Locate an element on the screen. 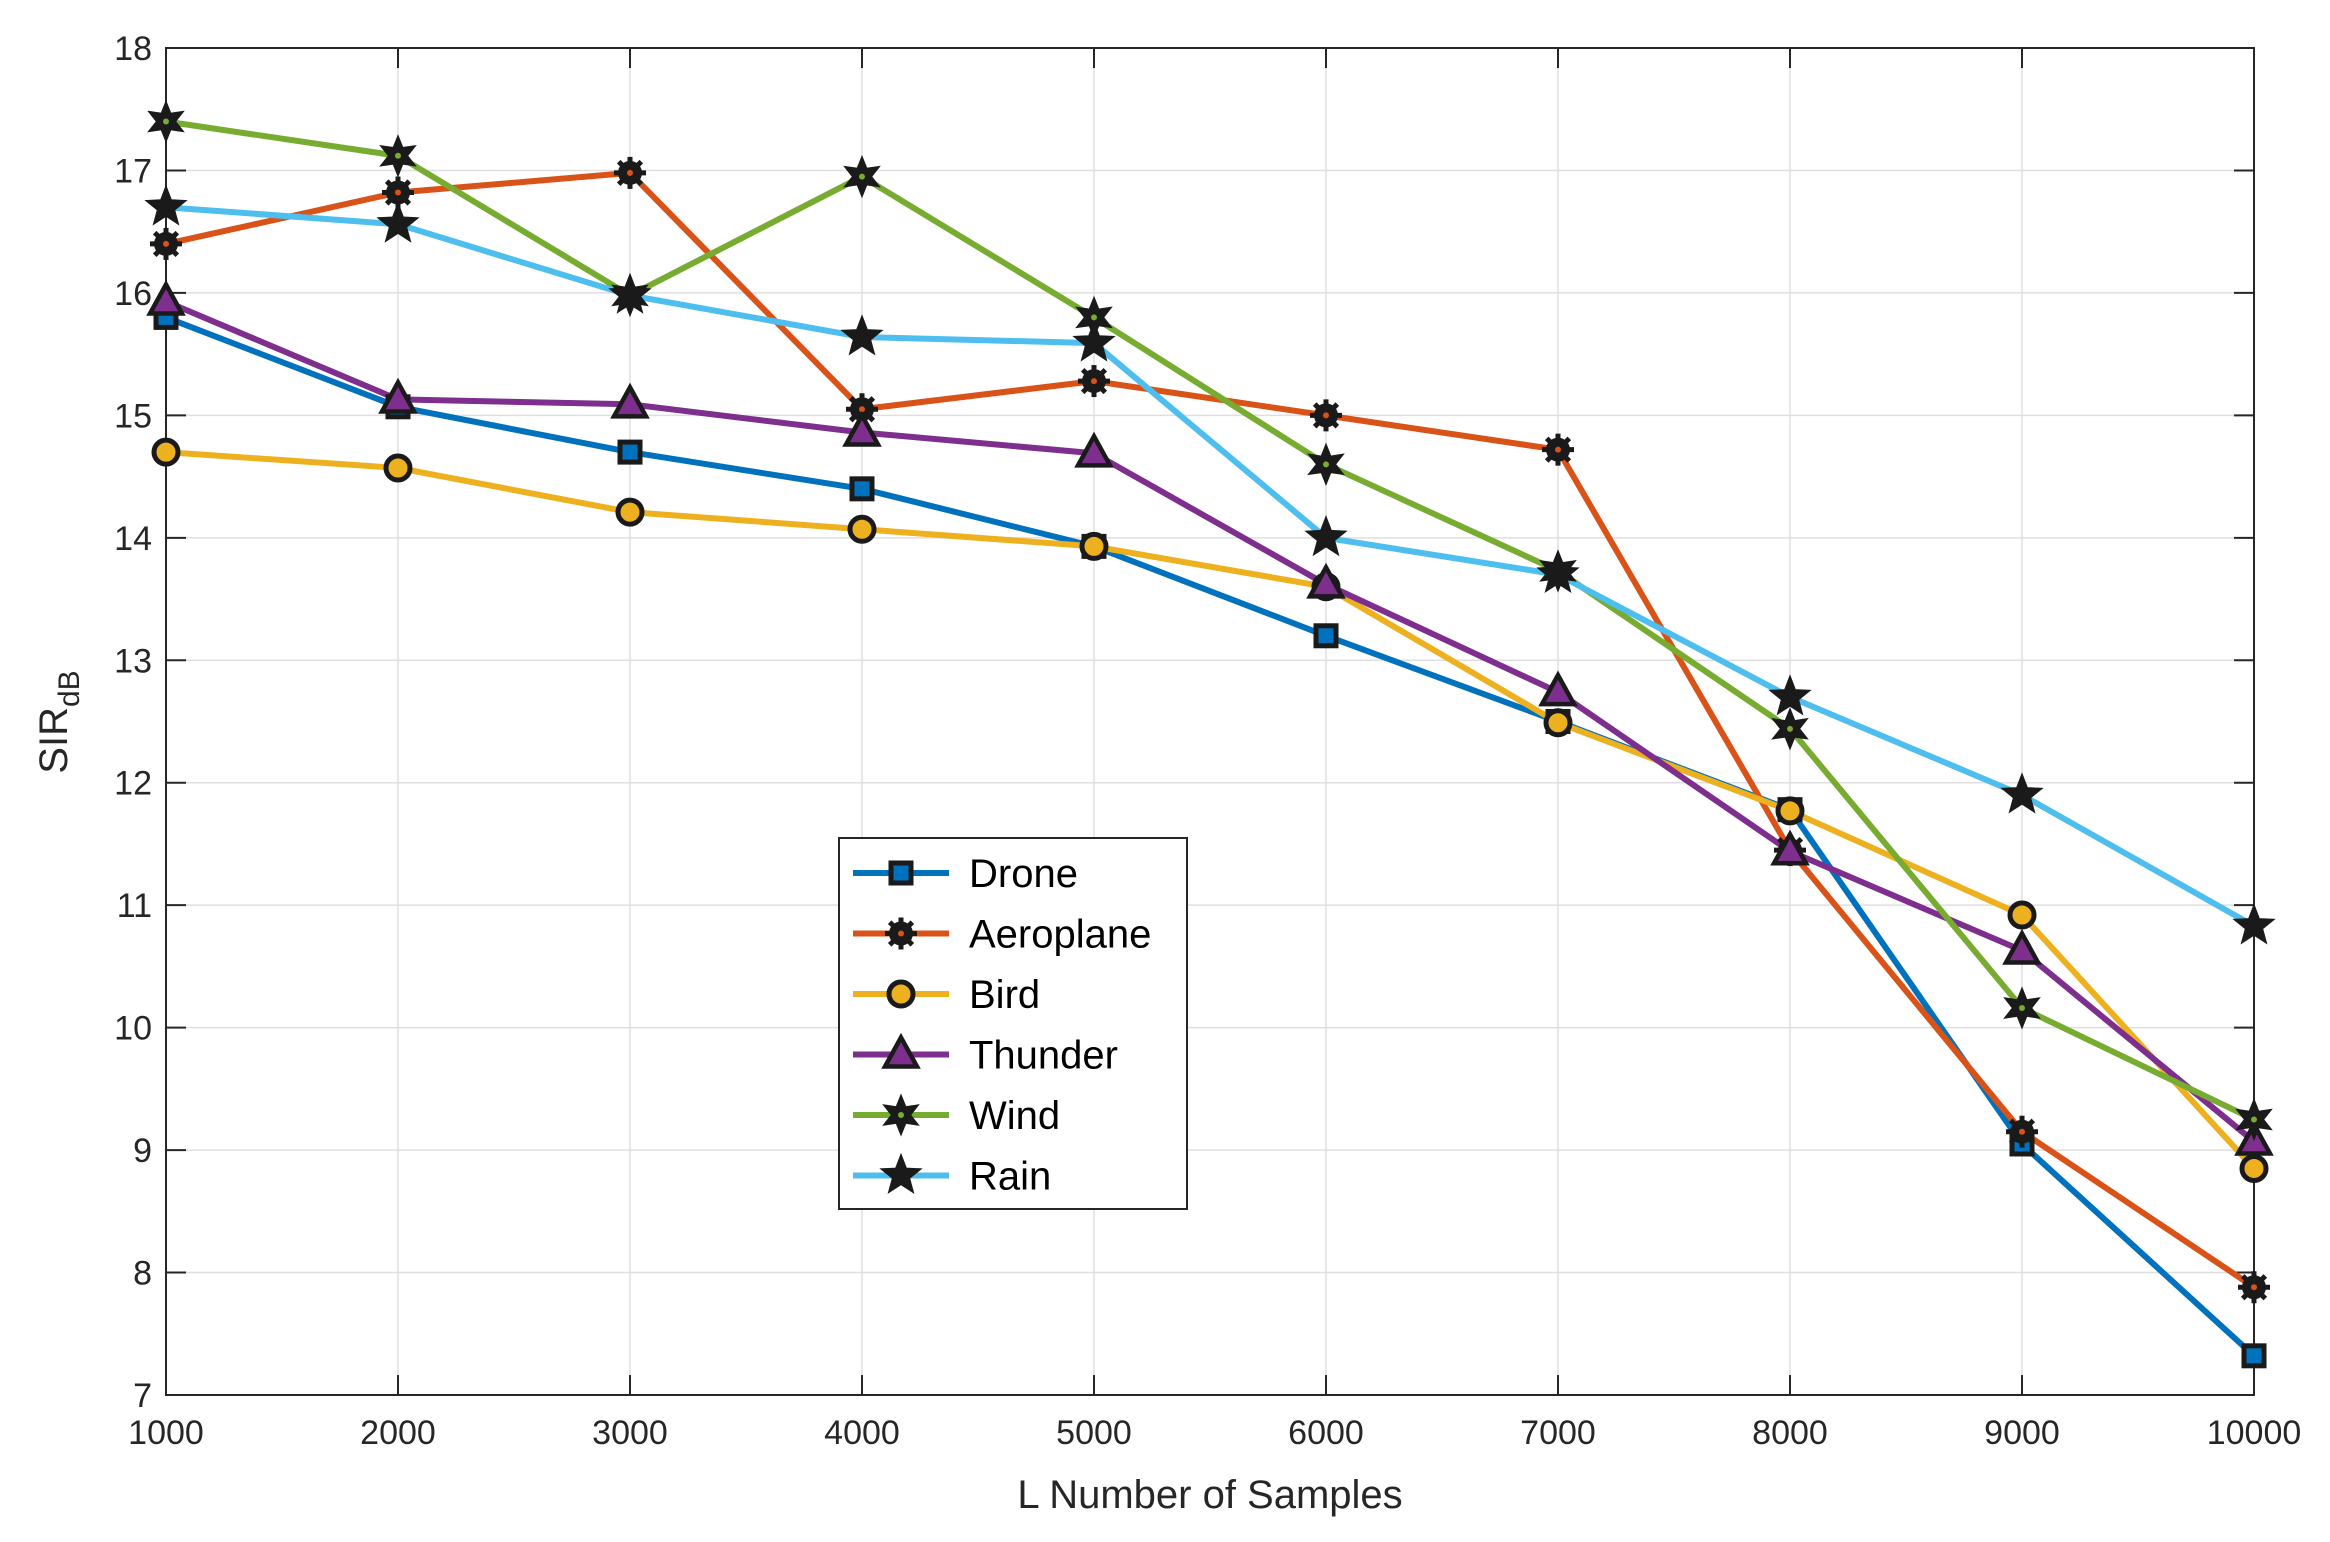 The height and width of the screenshot is (1542, 2330). y-tick-label: 9 is located at coordinates (142, 1151).